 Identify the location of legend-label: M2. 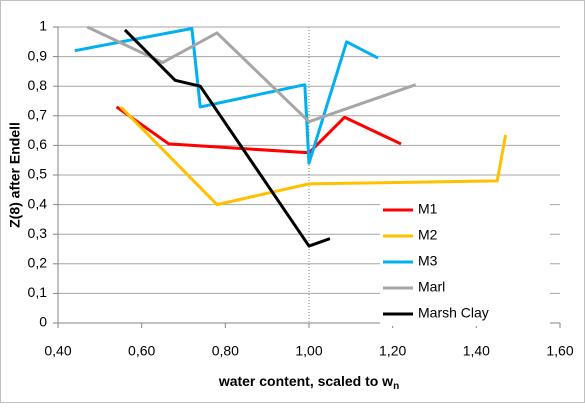
(428, 235).